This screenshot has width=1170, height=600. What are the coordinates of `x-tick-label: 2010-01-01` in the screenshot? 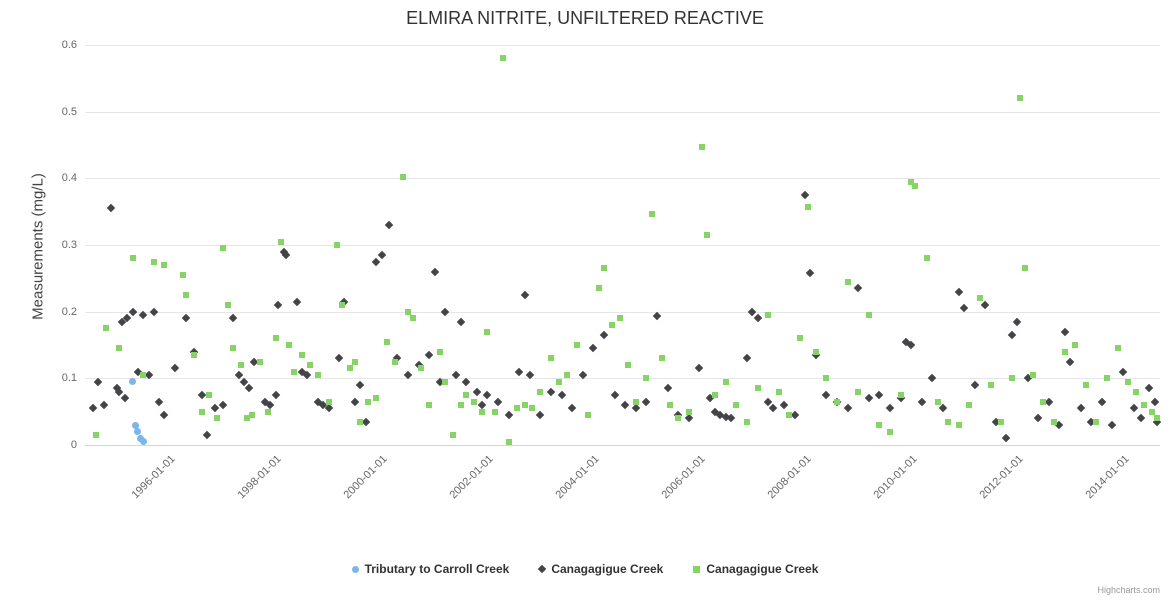 It's located at (895, 477).